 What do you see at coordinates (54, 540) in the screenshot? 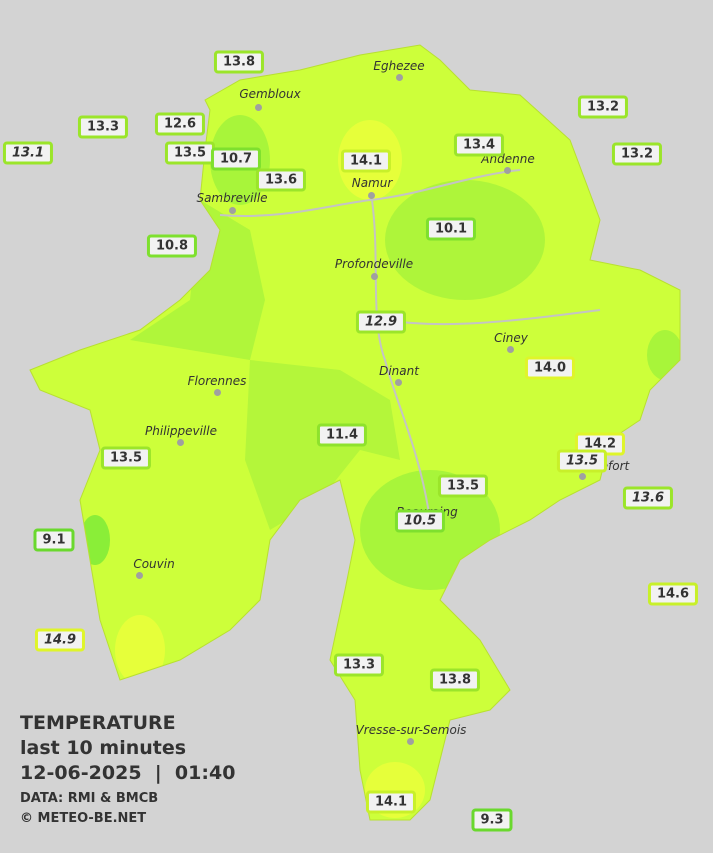
I see `station-reading: 9.1` at bounding box center [54, 540].